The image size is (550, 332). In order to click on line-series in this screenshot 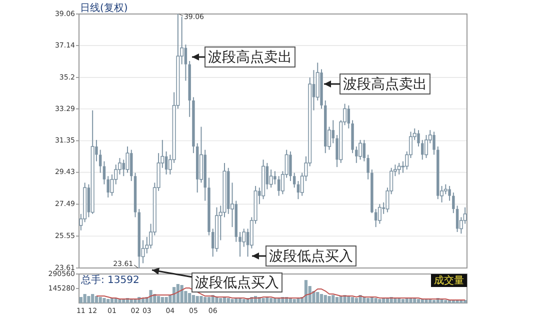, I will do `click(281, 294)`.